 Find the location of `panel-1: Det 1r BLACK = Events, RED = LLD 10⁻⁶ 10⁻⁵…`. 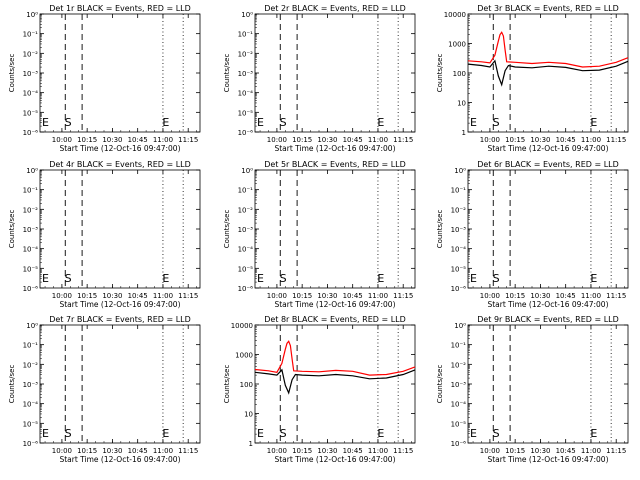

panel-1: Det 1r BLACK = Events, RED = LLD 10⁻⁶ 10⁻⁵… is located at coordinates (104, 78).